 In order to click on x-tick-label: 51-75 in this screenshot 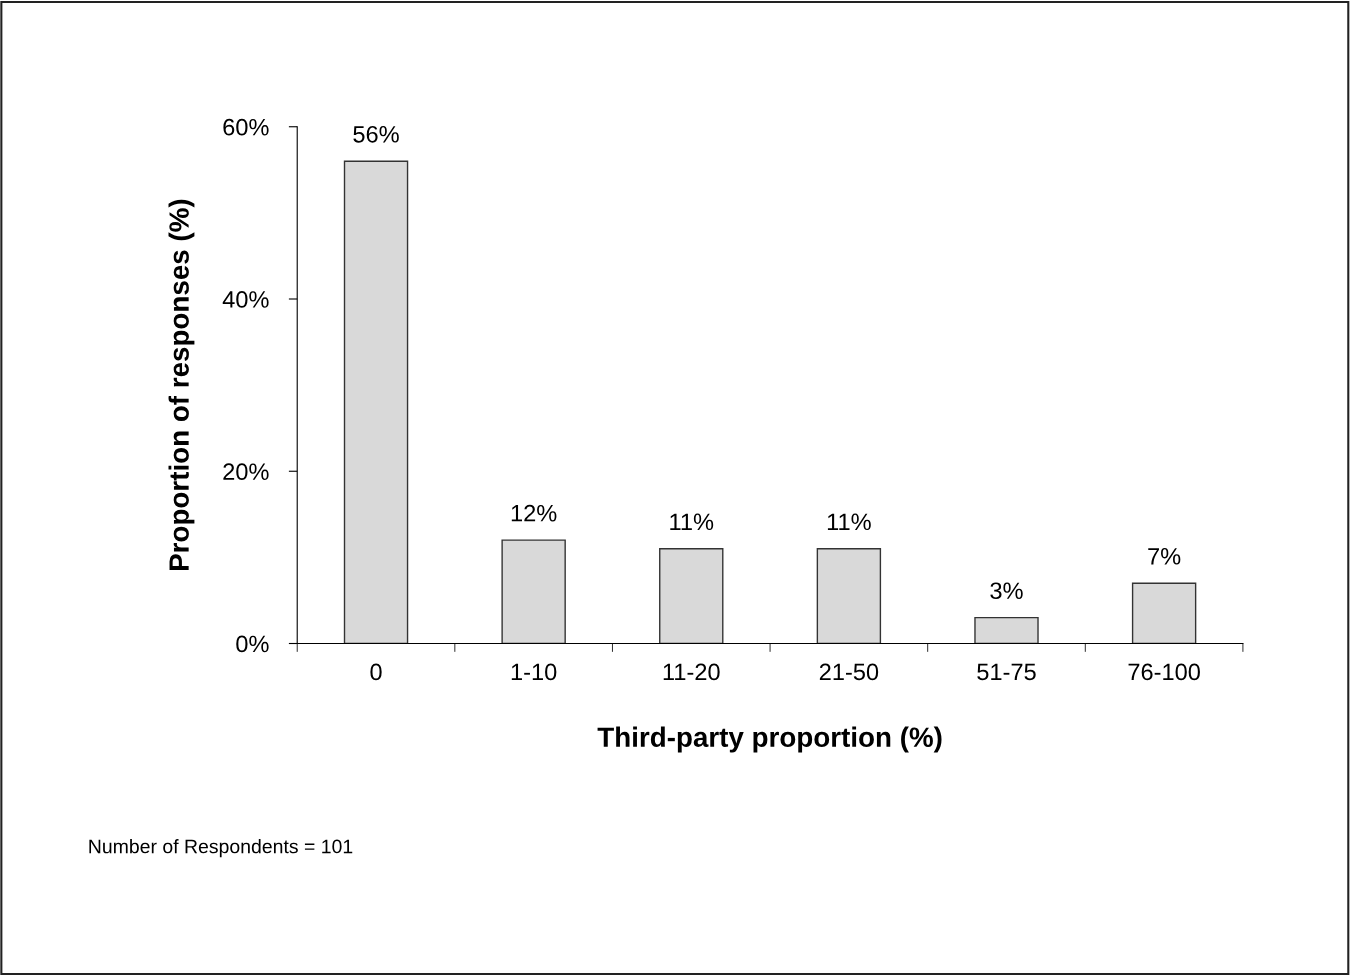, I will do `click(1006, 672)`.